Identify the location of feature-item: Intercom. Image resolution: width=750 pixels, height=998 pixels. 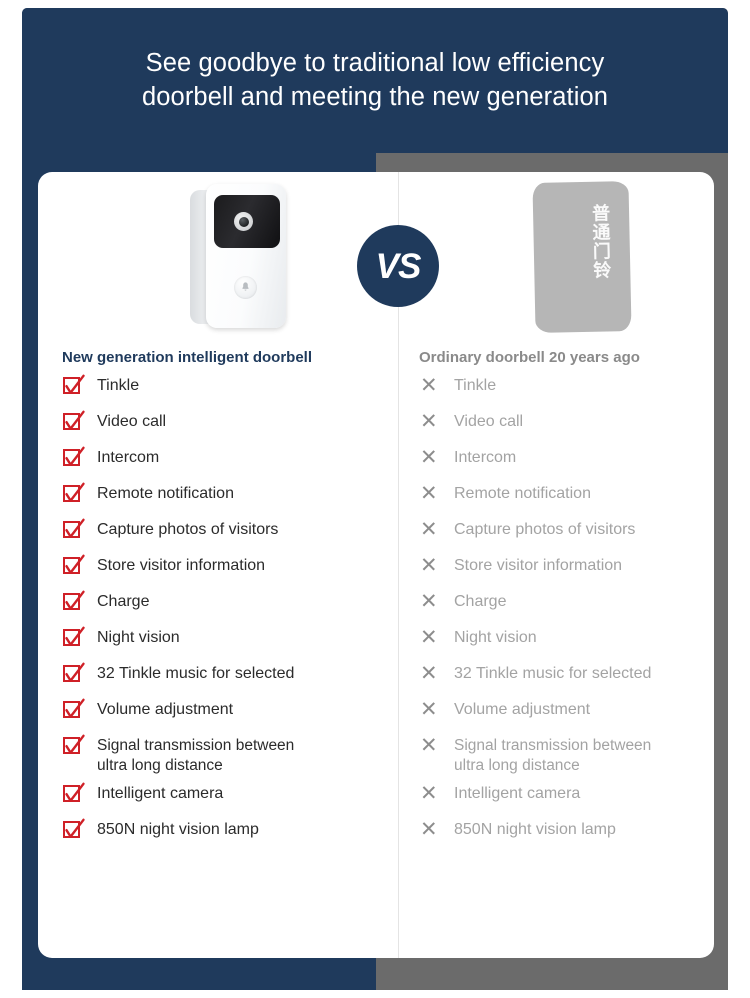
(230, 459).